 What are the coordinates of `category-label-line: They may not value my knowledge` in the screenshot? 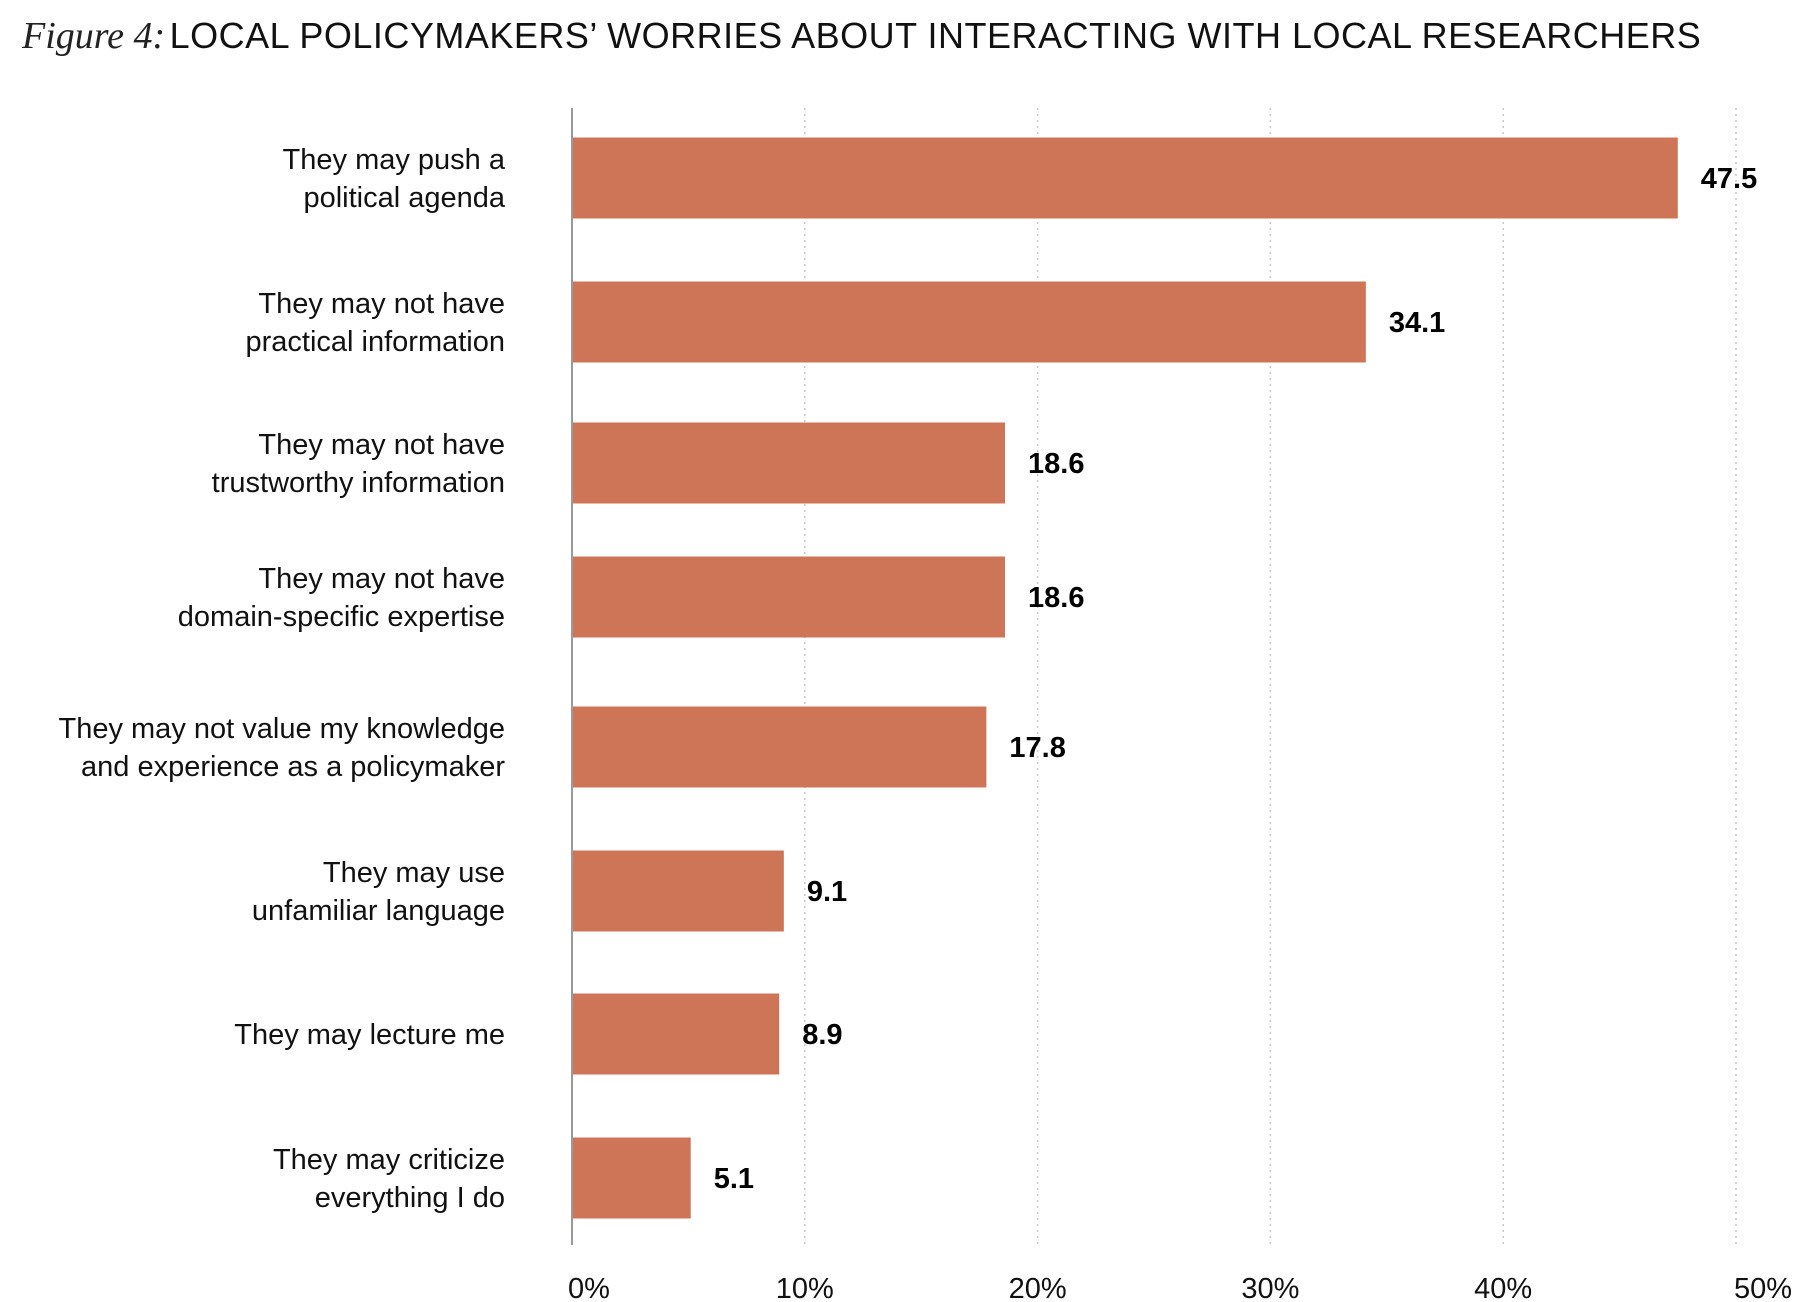 It's located at (282, 729).